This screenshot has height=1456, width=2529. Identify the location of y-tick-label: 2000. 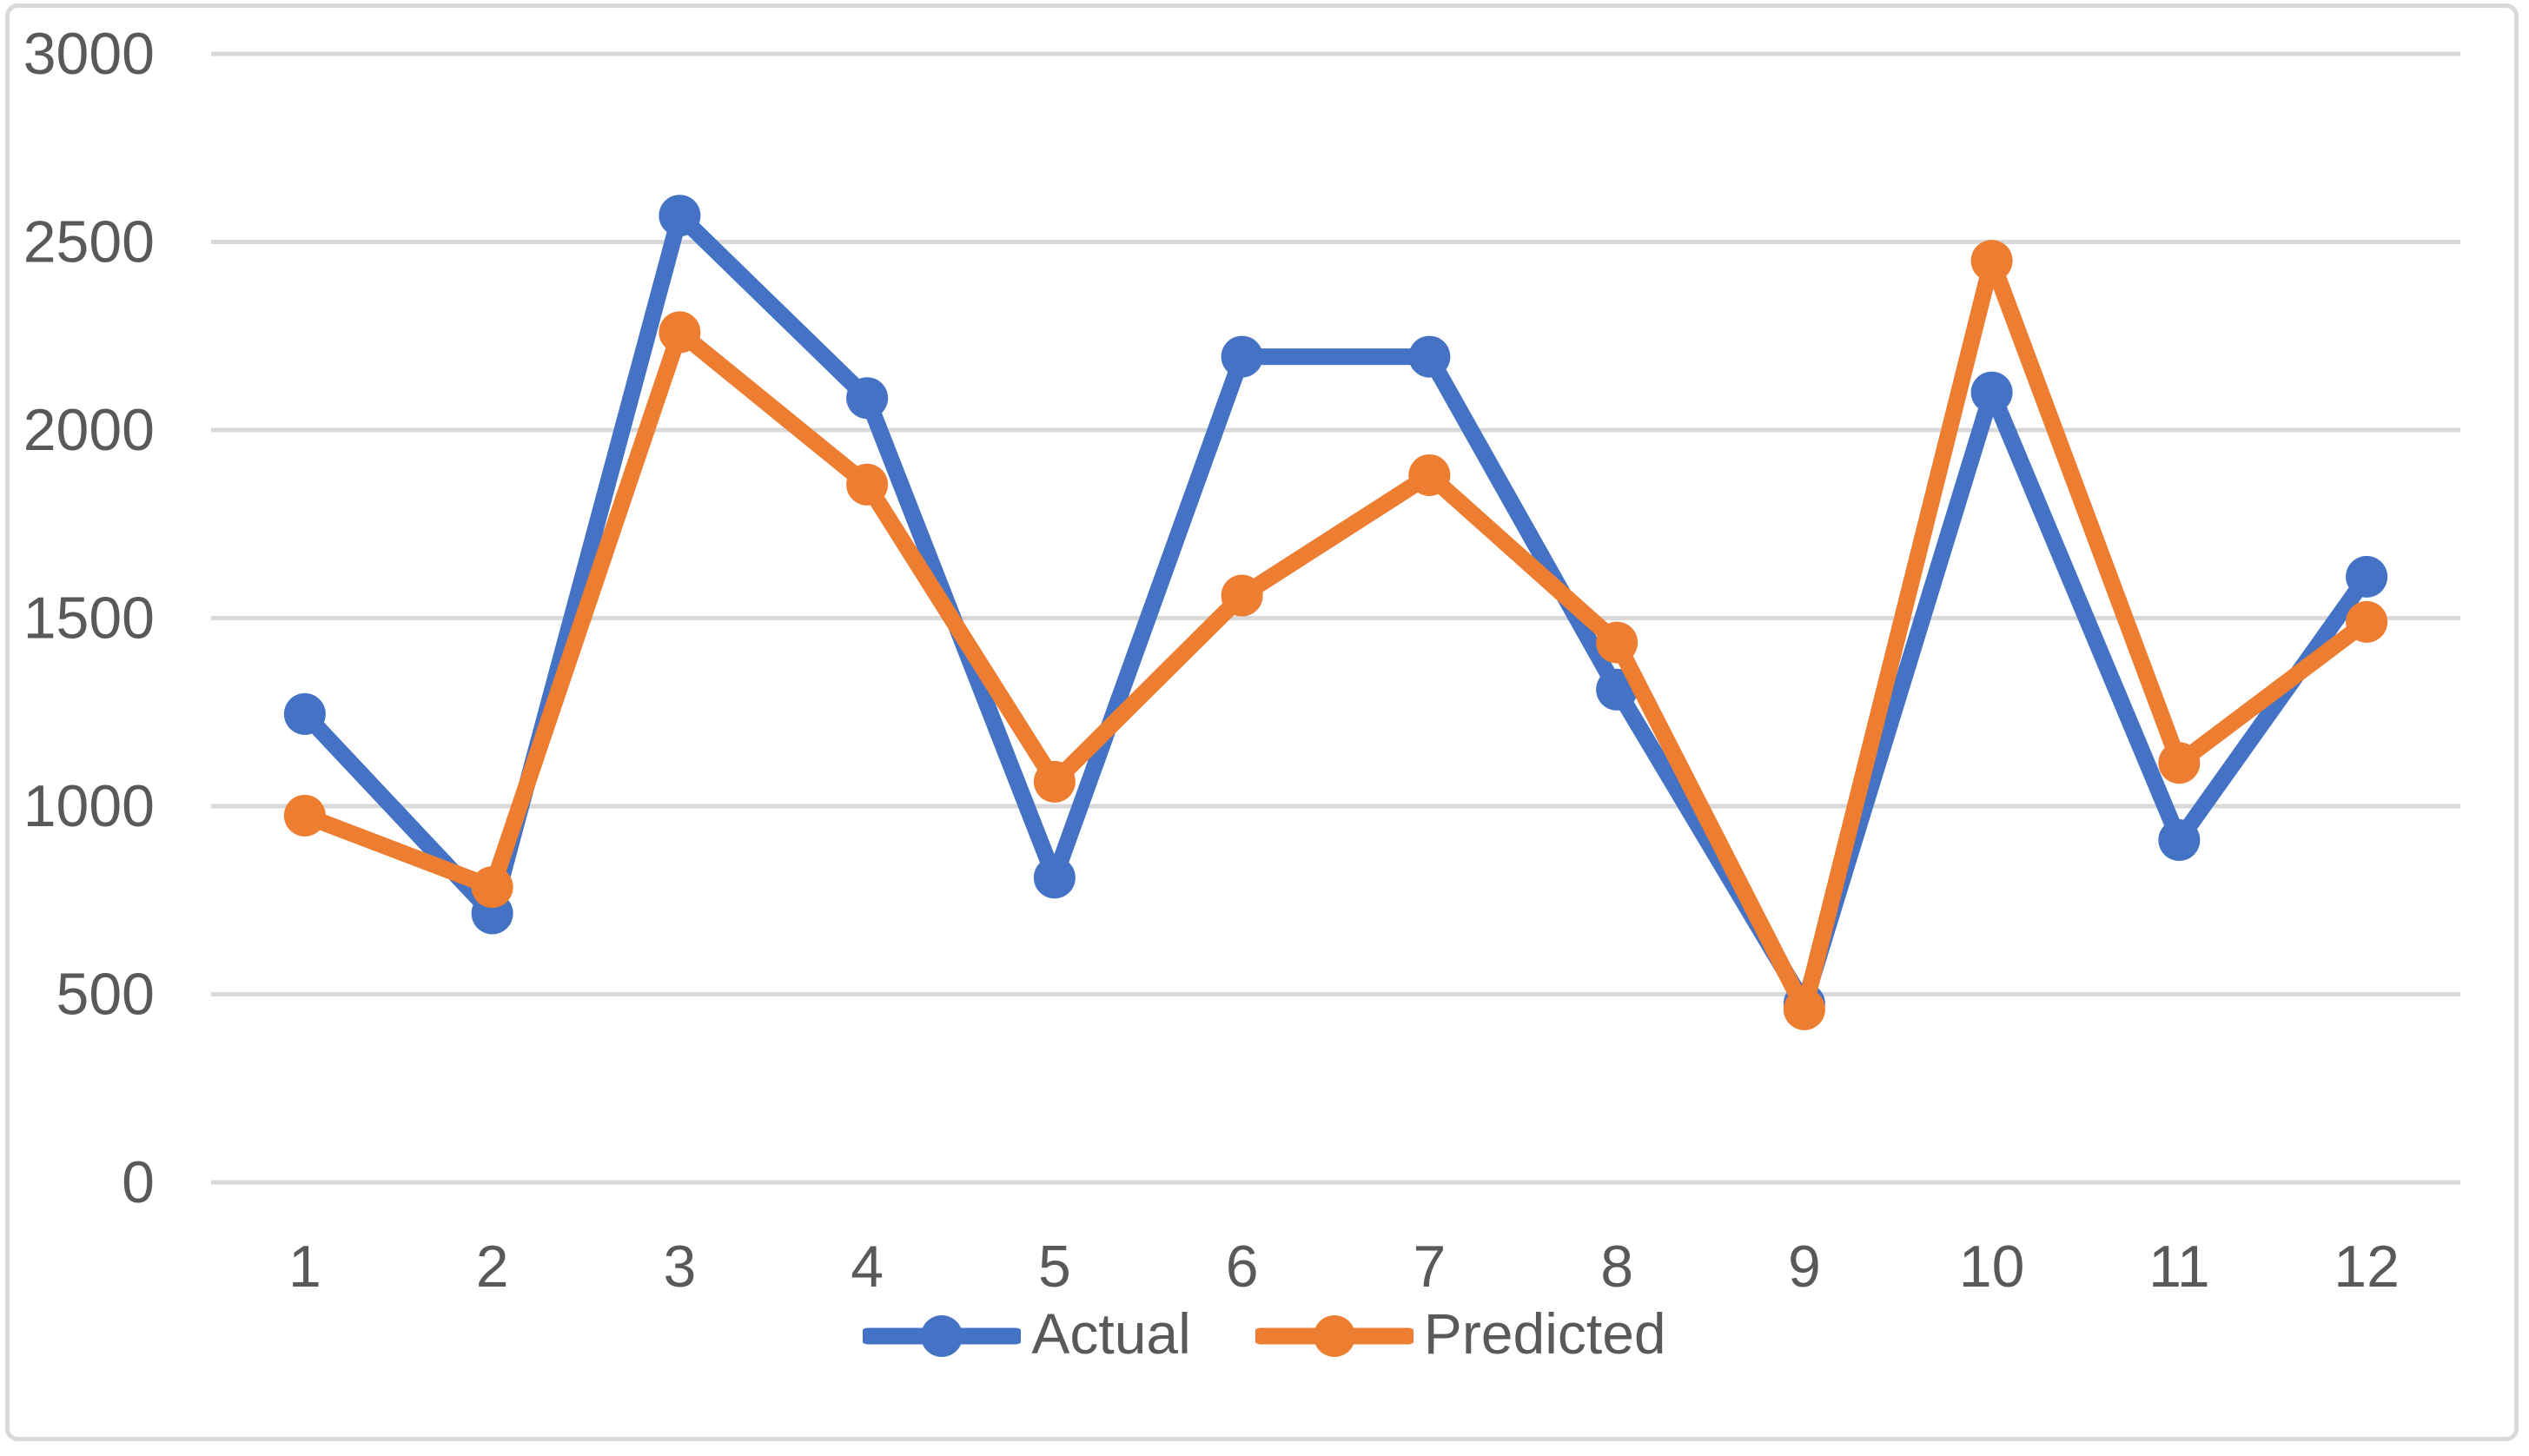
(89, 430).